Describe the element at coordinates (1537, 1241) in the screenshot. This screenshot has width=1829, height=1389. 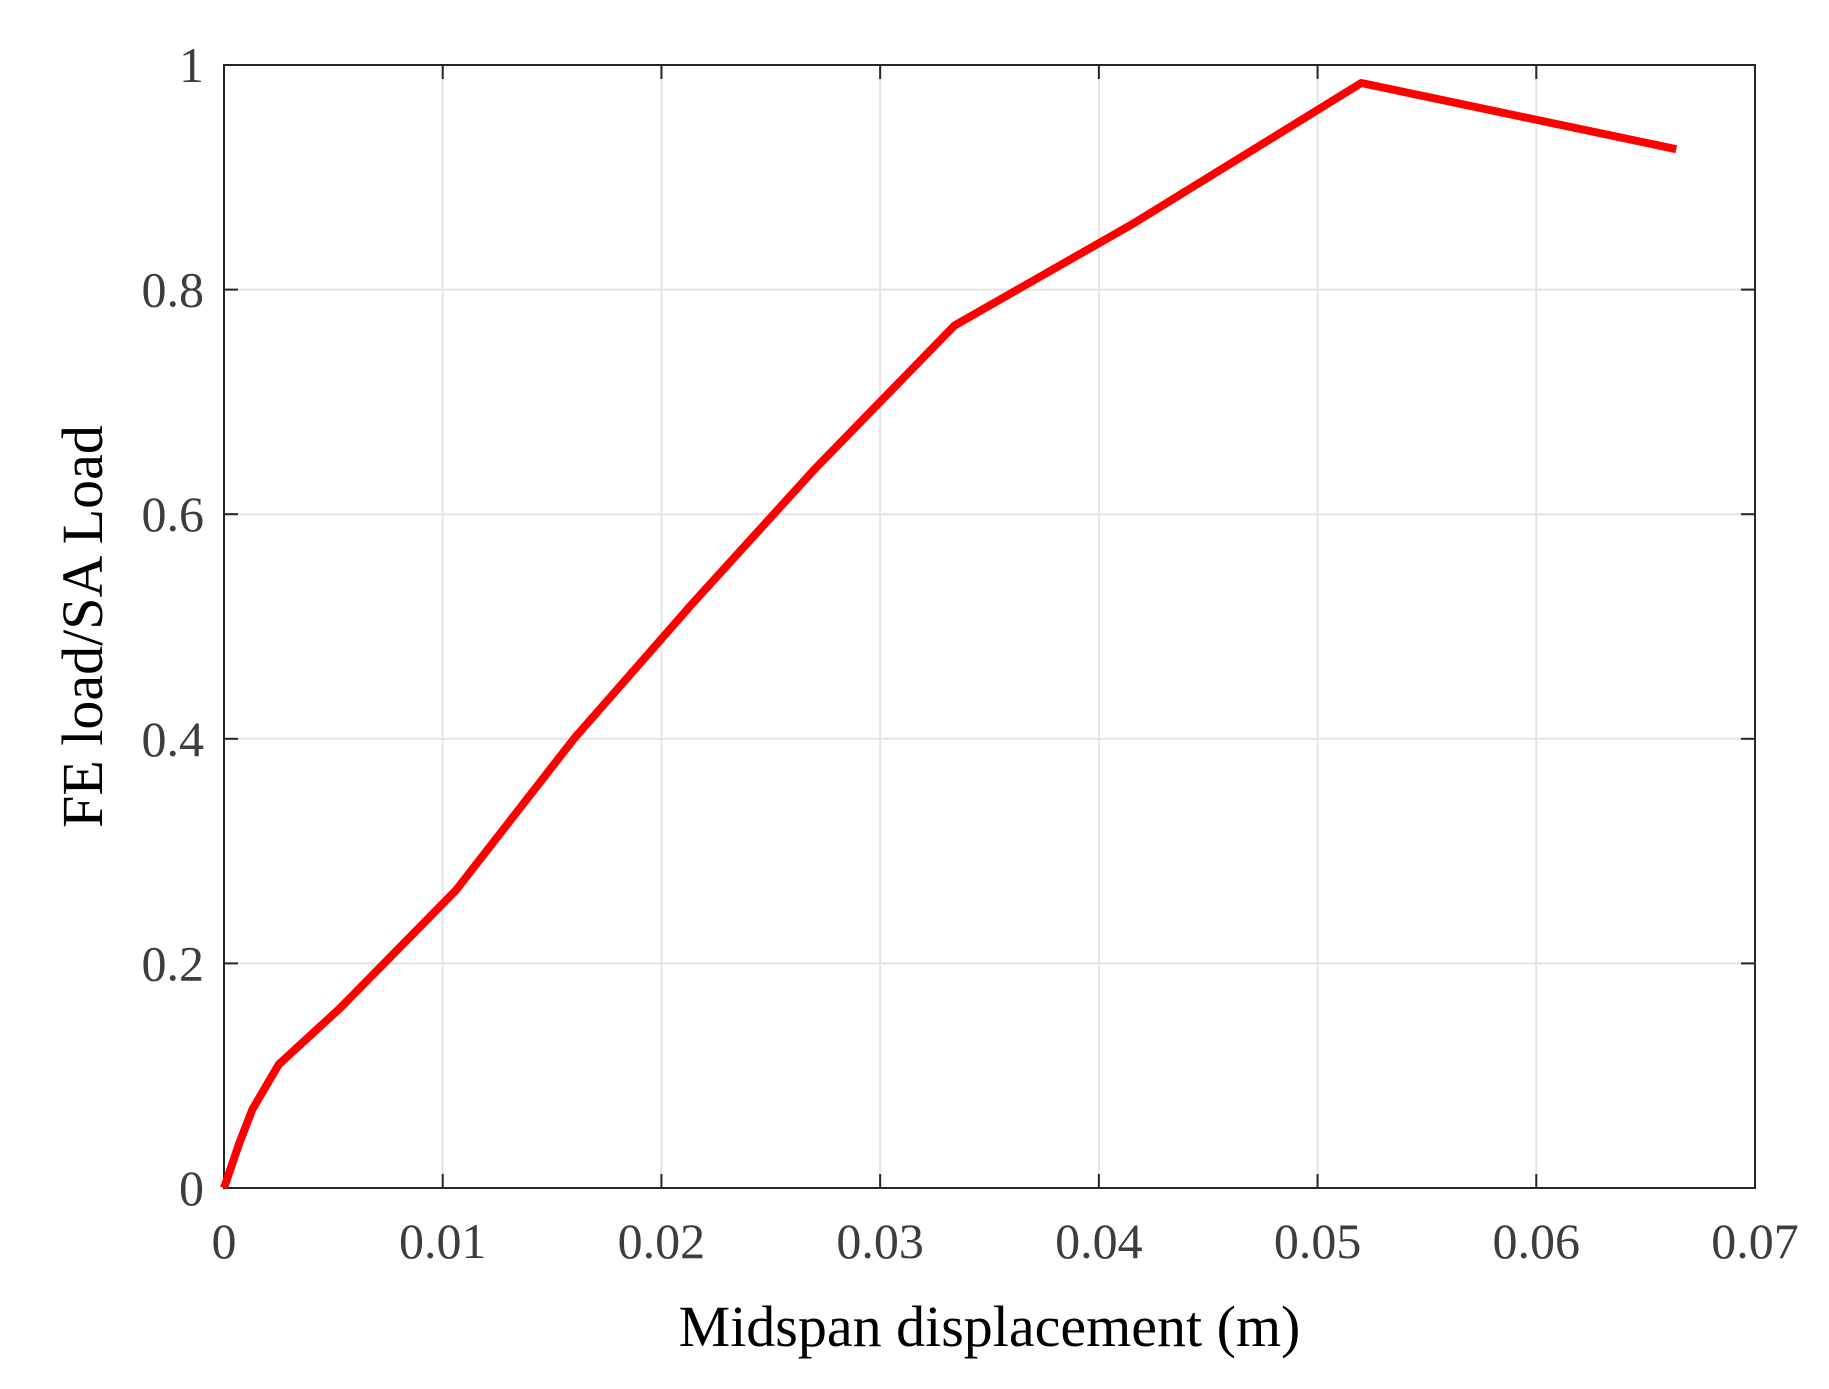
I see `x-tick-label: 0.06` at that location.